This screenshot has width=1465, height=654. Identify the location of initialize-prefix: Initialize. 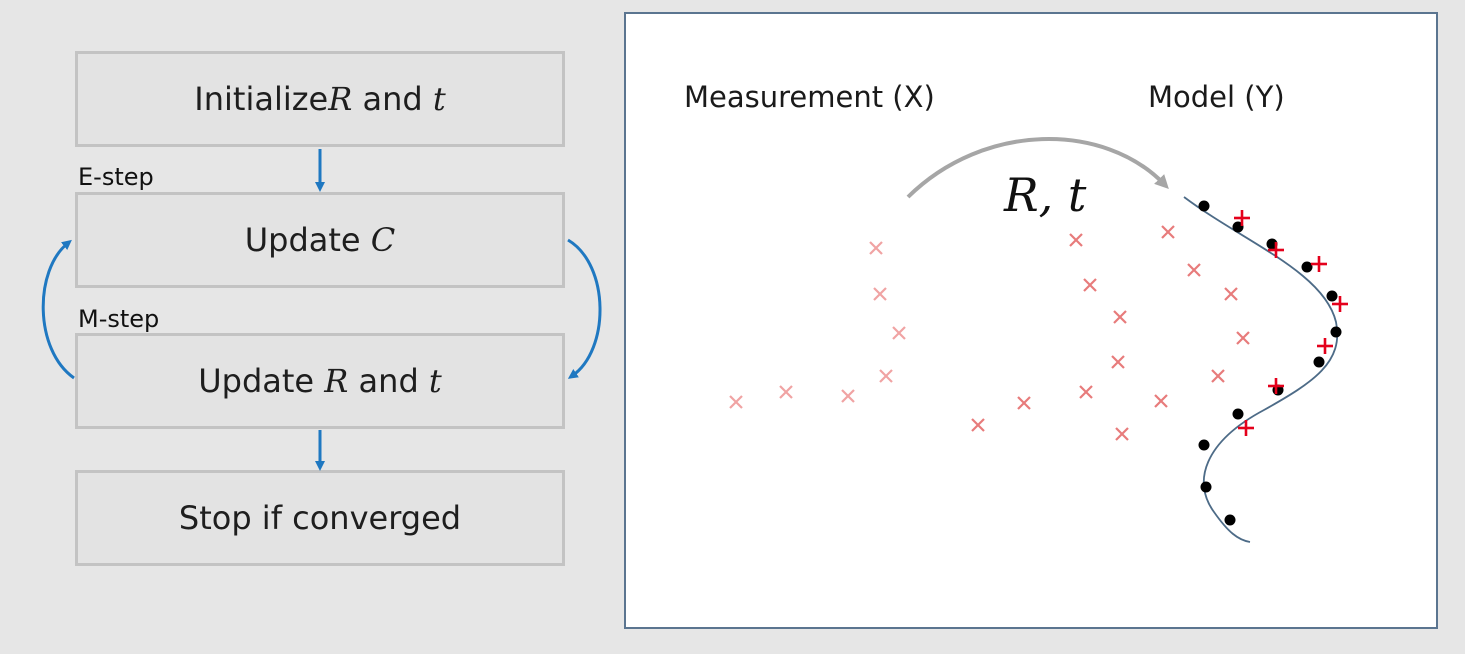
(261, 99).